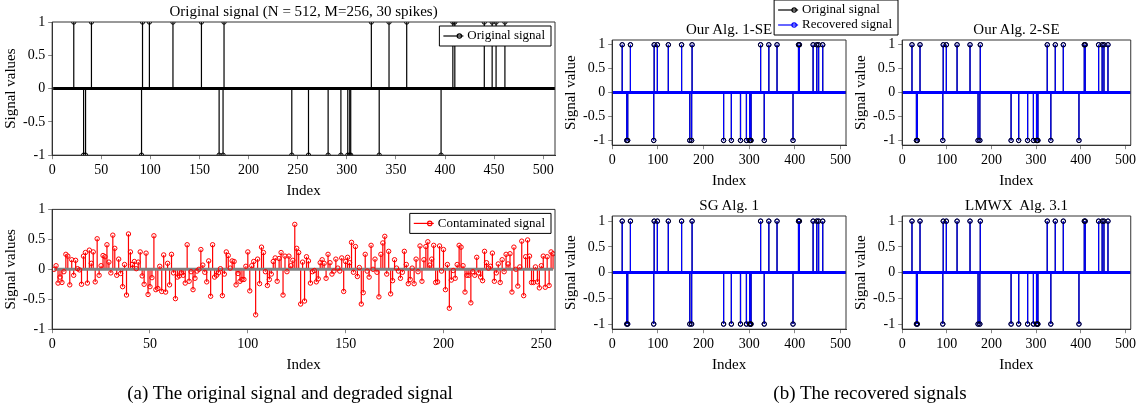 The image size is (1139, 412). What do you see at coordinates (729, 29) in the screenshot?
I see `chart-title: Our Alg. 1-SE` at bounding box center [729, 29].